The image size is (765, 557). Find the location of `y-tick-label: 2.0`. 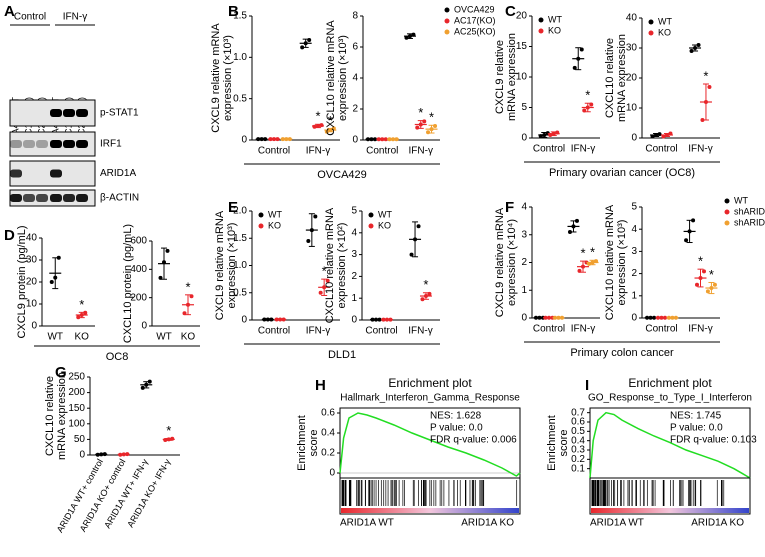

y-tick-label: 2.0 is located at coordinates (240, 211).